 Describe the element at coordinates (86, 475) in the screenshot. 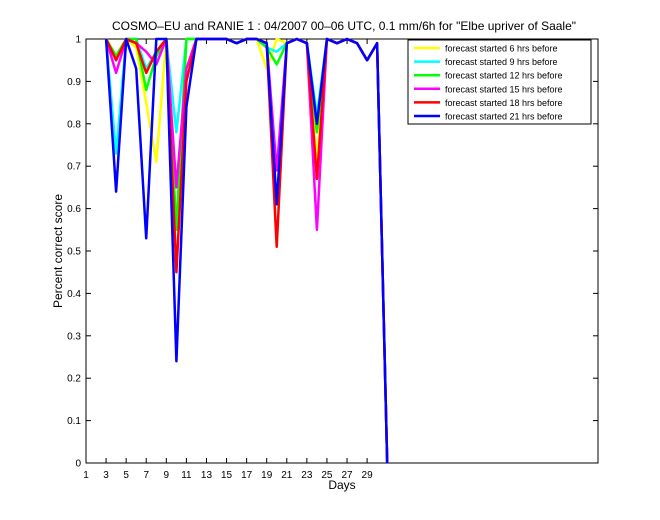

I see `x-tick-label: 1` at that location.